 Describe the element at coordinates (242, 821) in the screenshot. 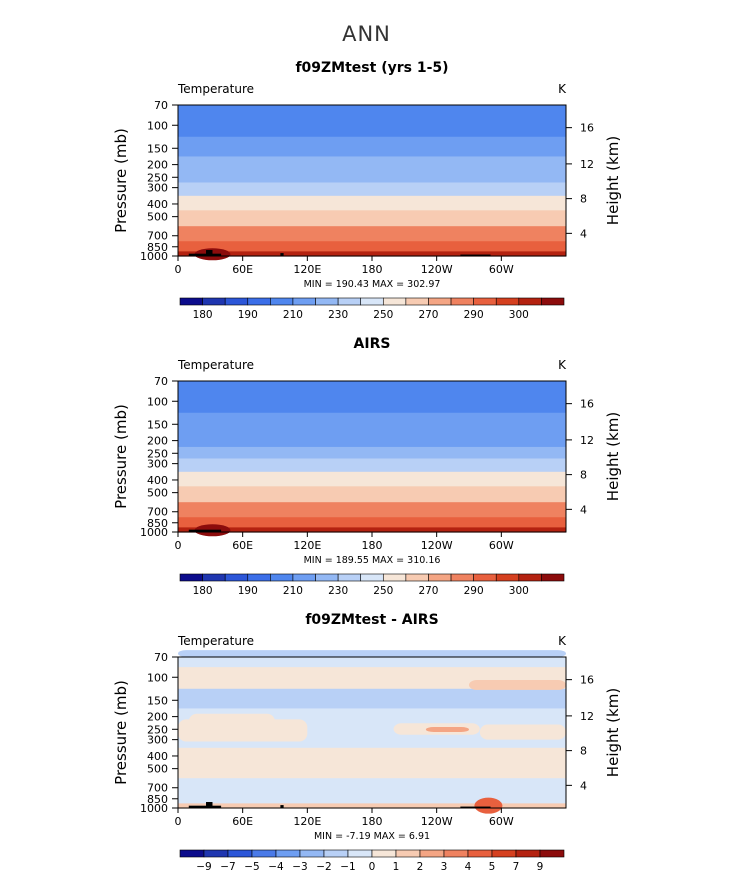

I see `lon-tick-label: 60E` at that location.